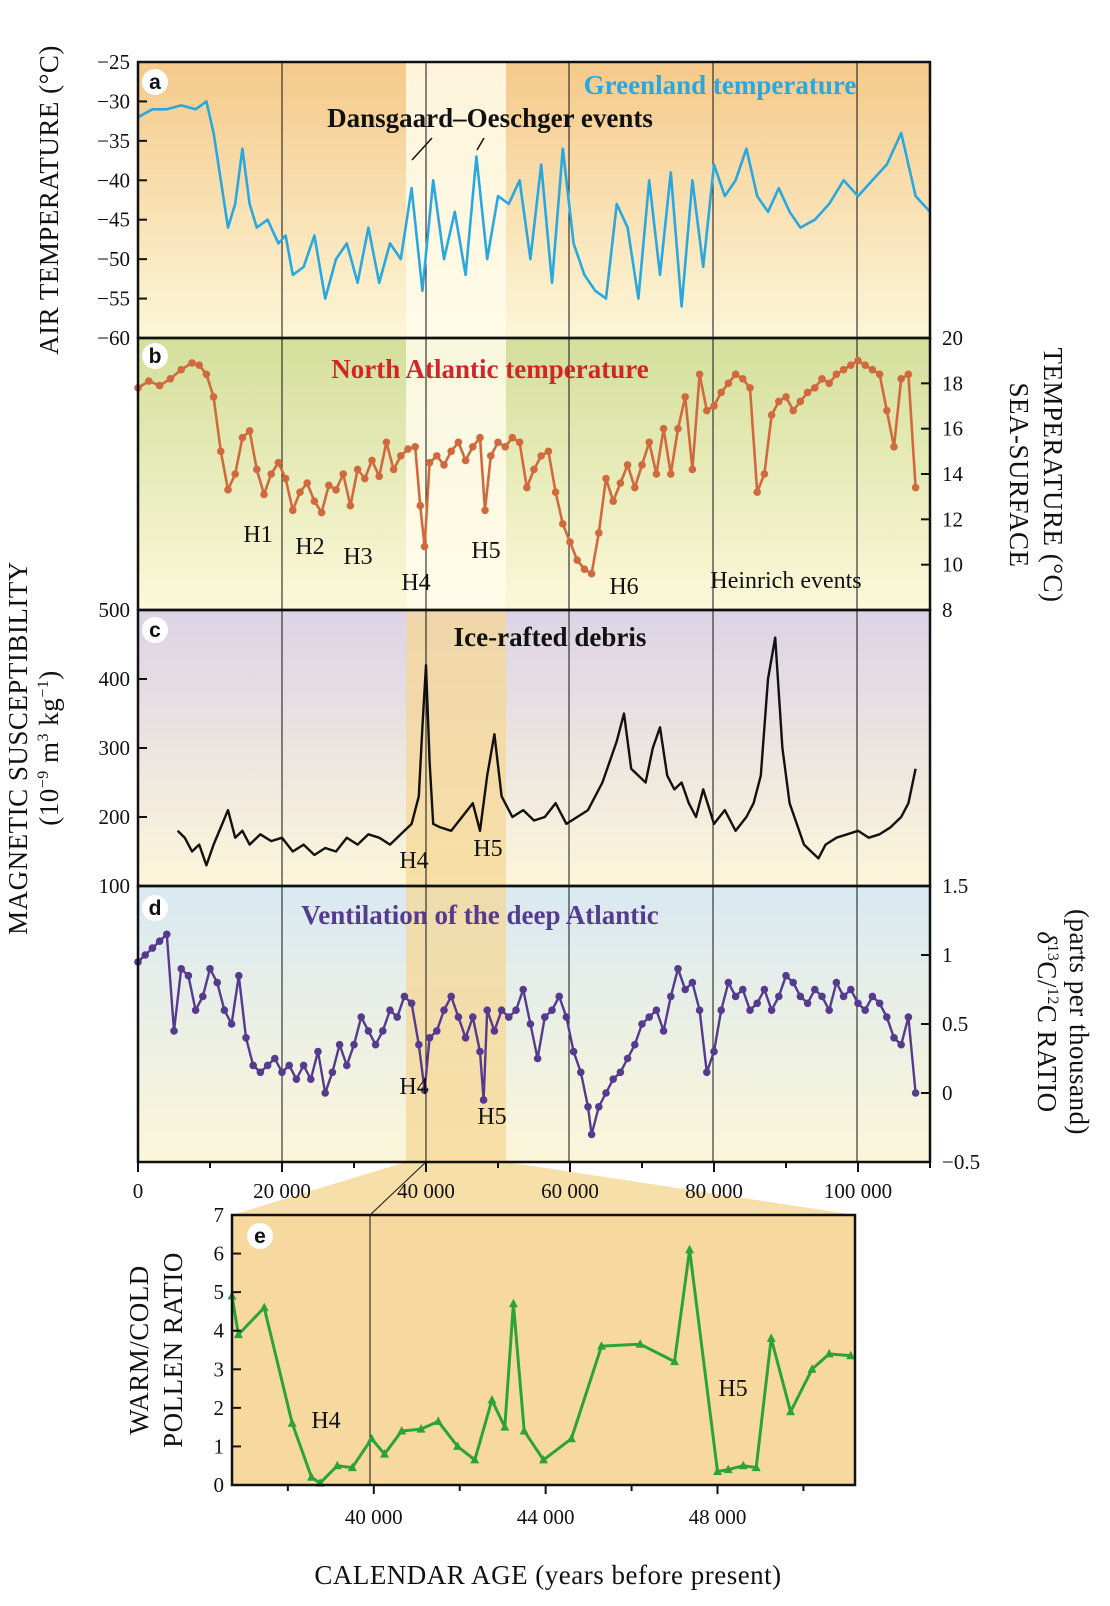  Describe the element at coordinates (173, 1350) in the screenshot. I see `ylabel-pollen-ratio-2: POLLEN RATIO` at that location.